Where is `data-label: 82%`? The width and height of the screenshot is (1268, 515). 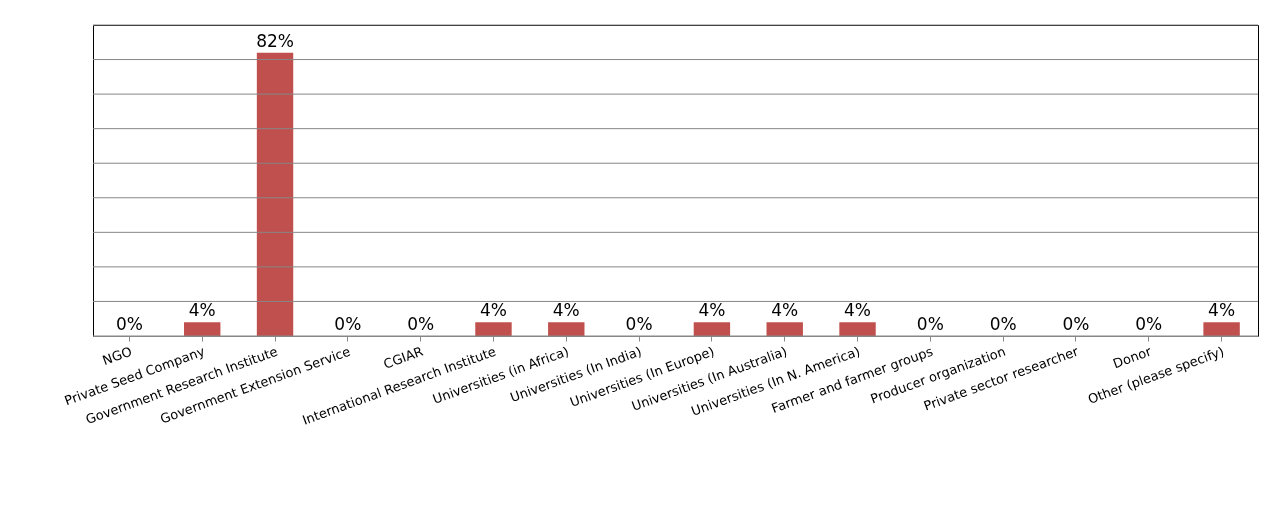
data-label: 82% is located at coordinates (275, 40).